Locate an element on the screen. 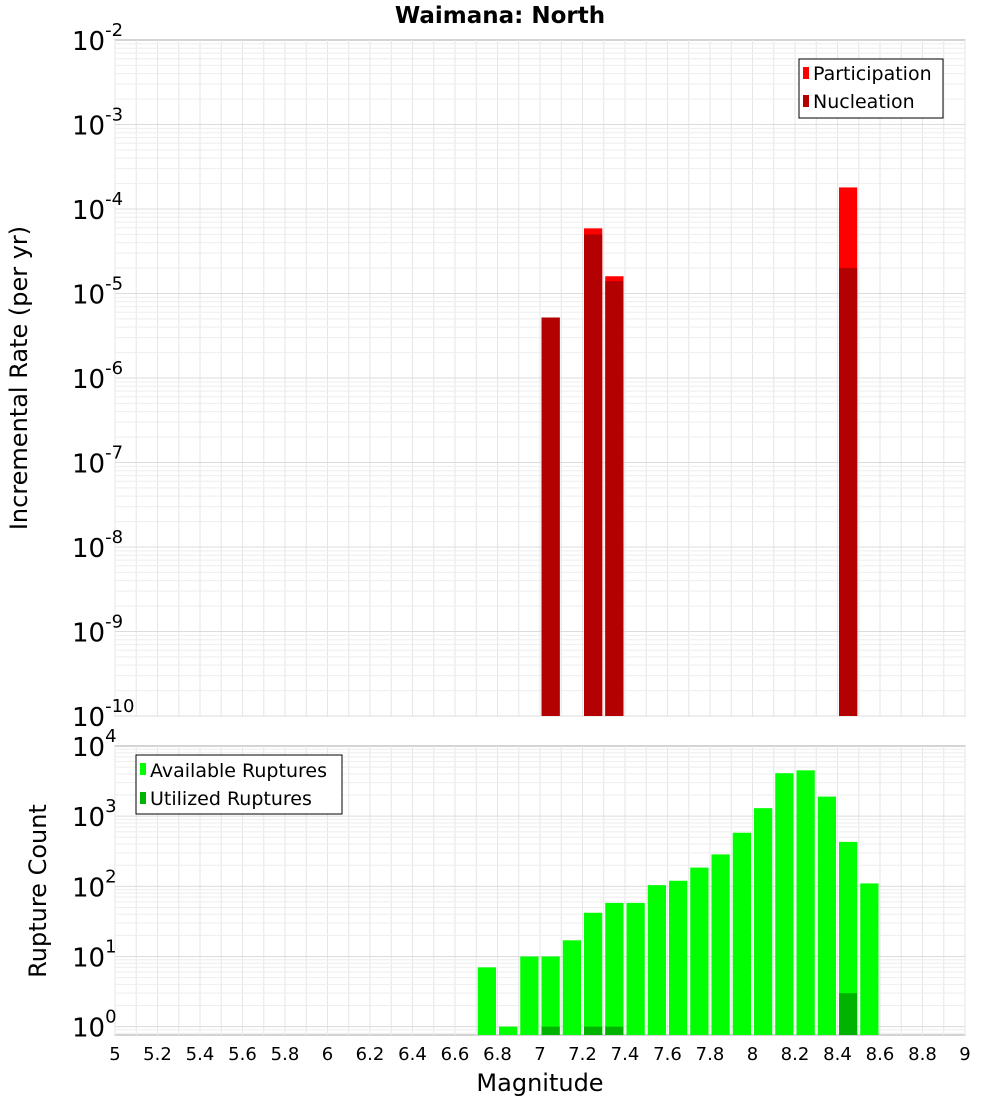 The height and width of the screenshot is (1104, 1000). y-tick-label: 10⁻³ is located at coordinates (97, 123).